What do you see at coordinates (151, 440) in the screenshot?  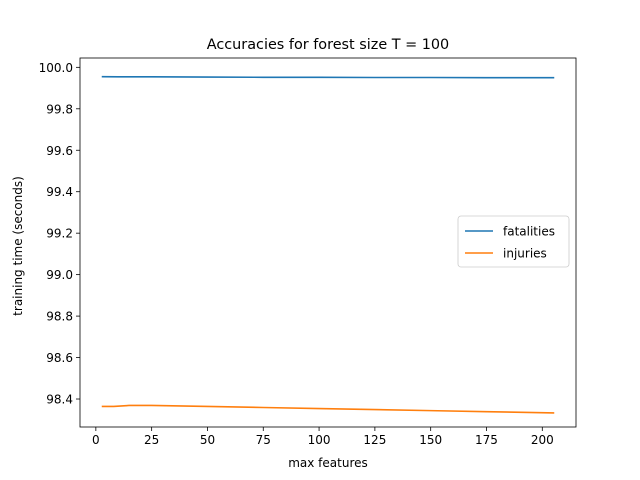 I see `x-tick-label: 25` at bounding box center [151, 440].